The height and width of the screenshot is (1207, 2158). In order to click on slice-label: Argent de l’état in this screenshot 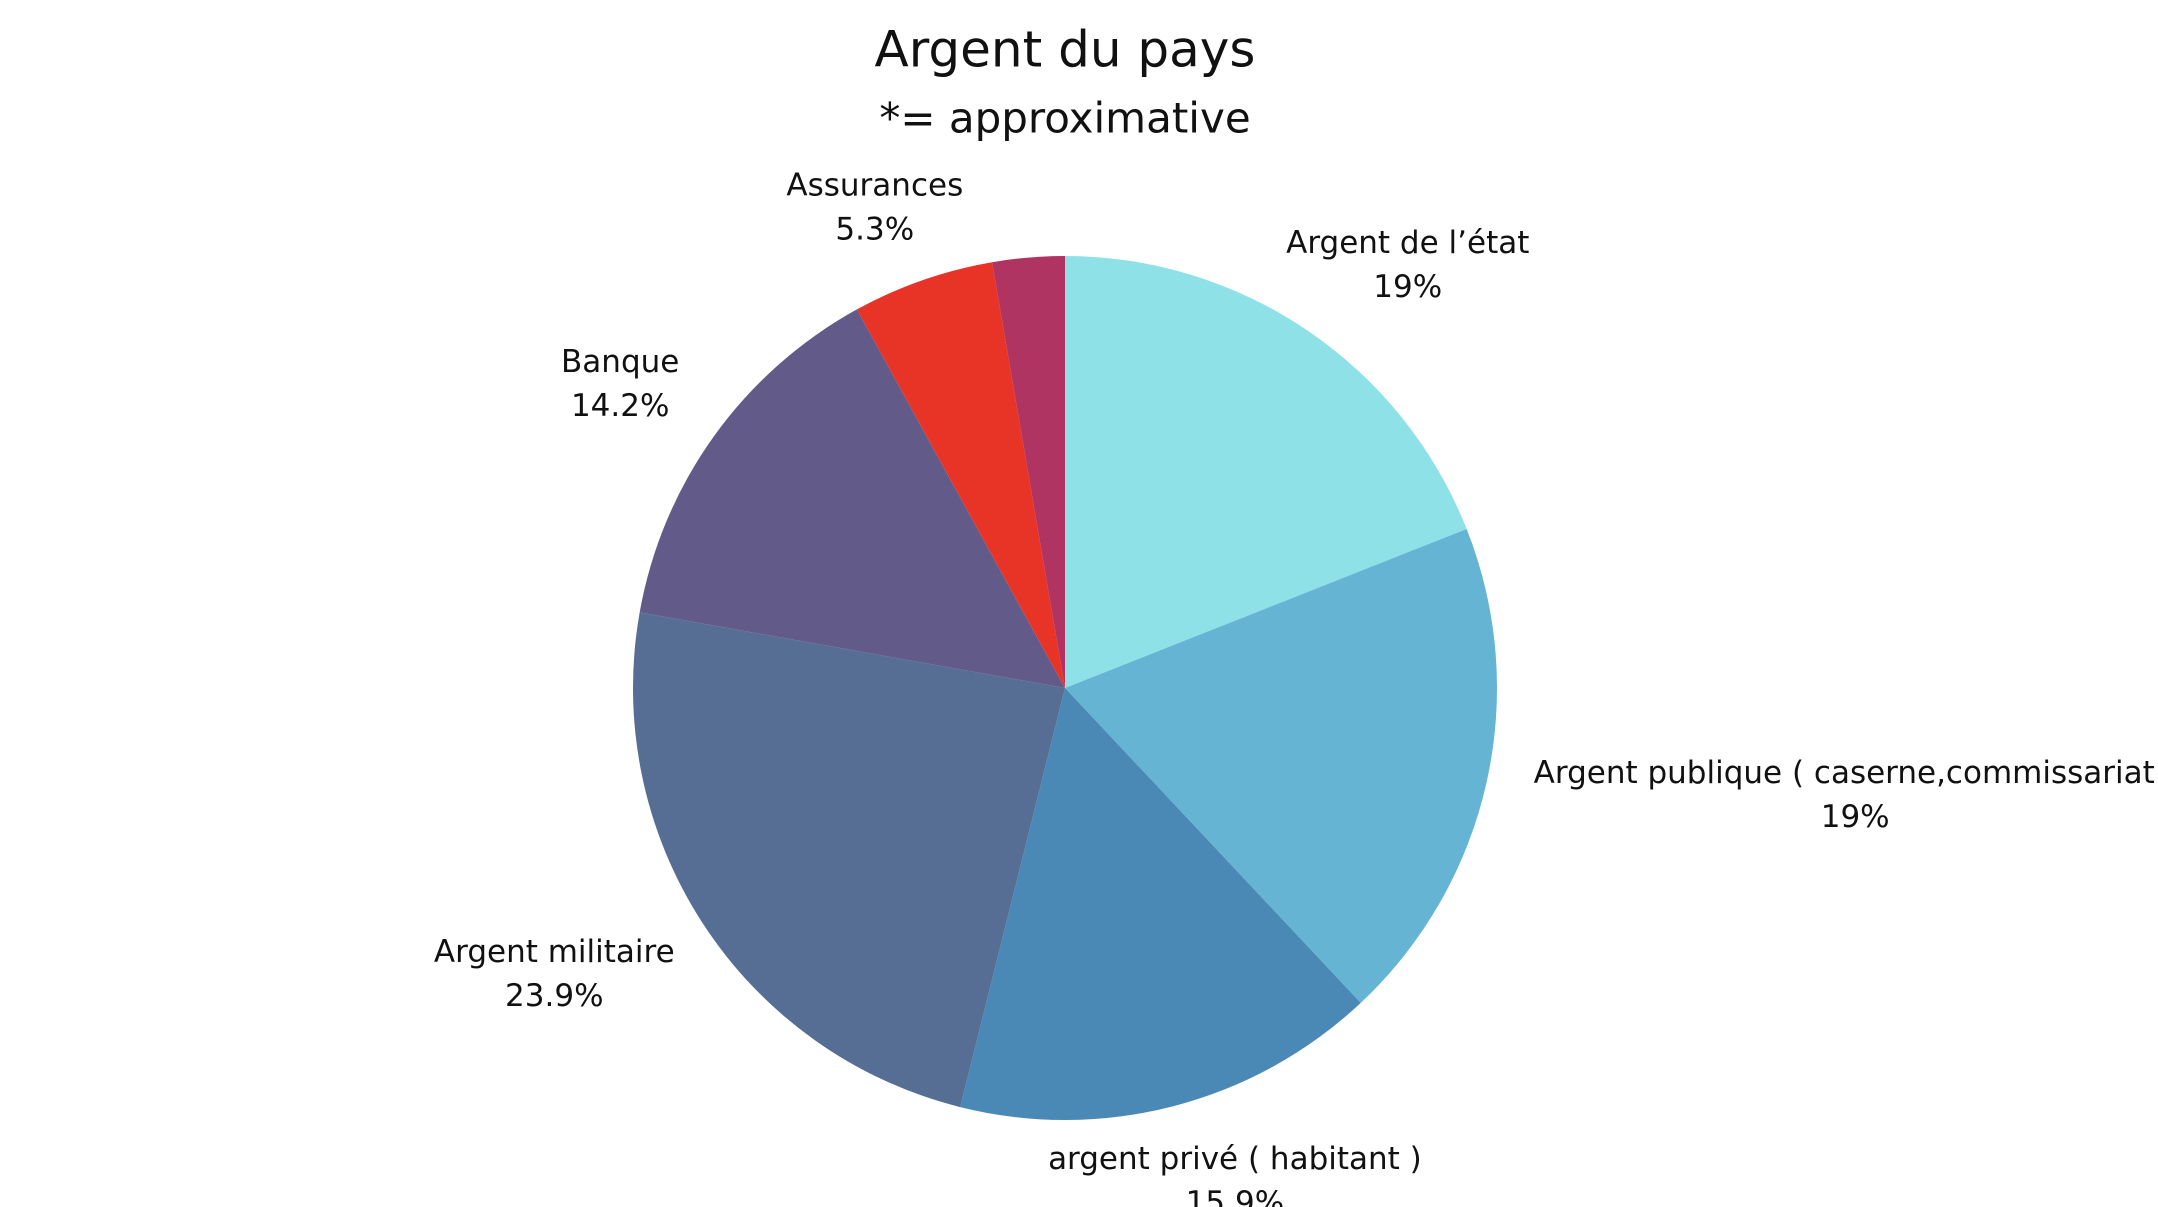, I will do `click(1407, 243)`.